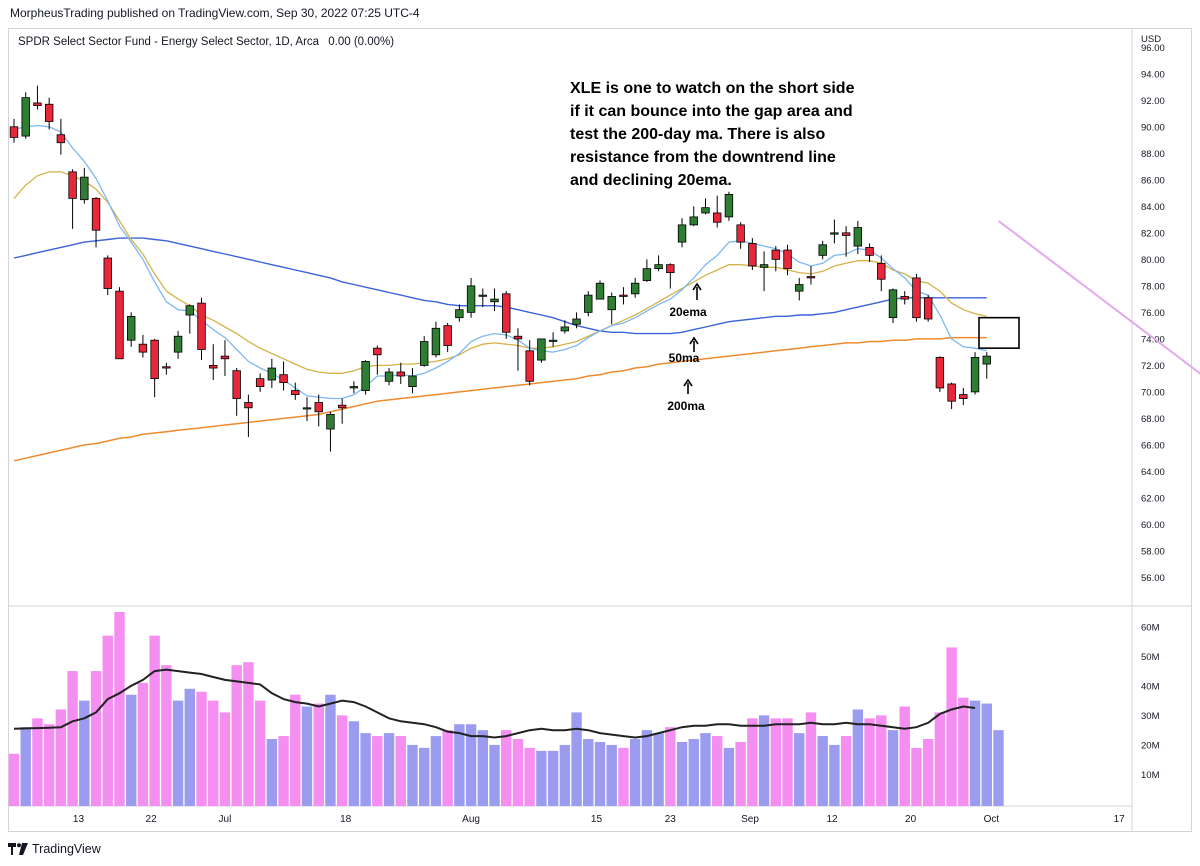 Image resolution: width=1200 pixels, height=866 pixels. I want to click on price-tick: 66.00, so click(1153, 445).